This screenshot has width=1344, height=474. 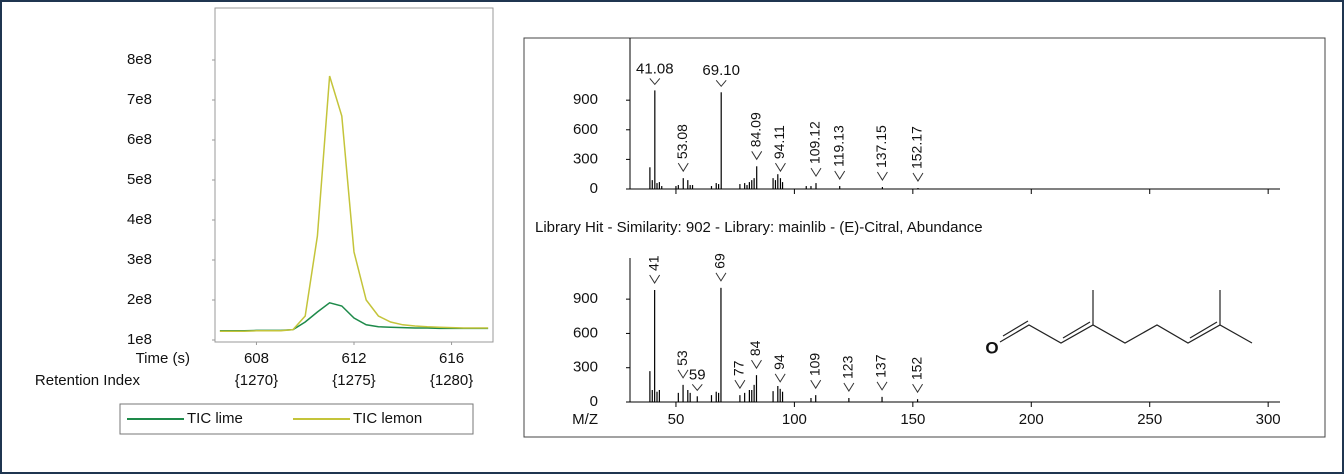 What do you see at coordinates (585, 419) in the screenshot?
I see `x-axis-label: M/Z` at bounding box center [585, 419].